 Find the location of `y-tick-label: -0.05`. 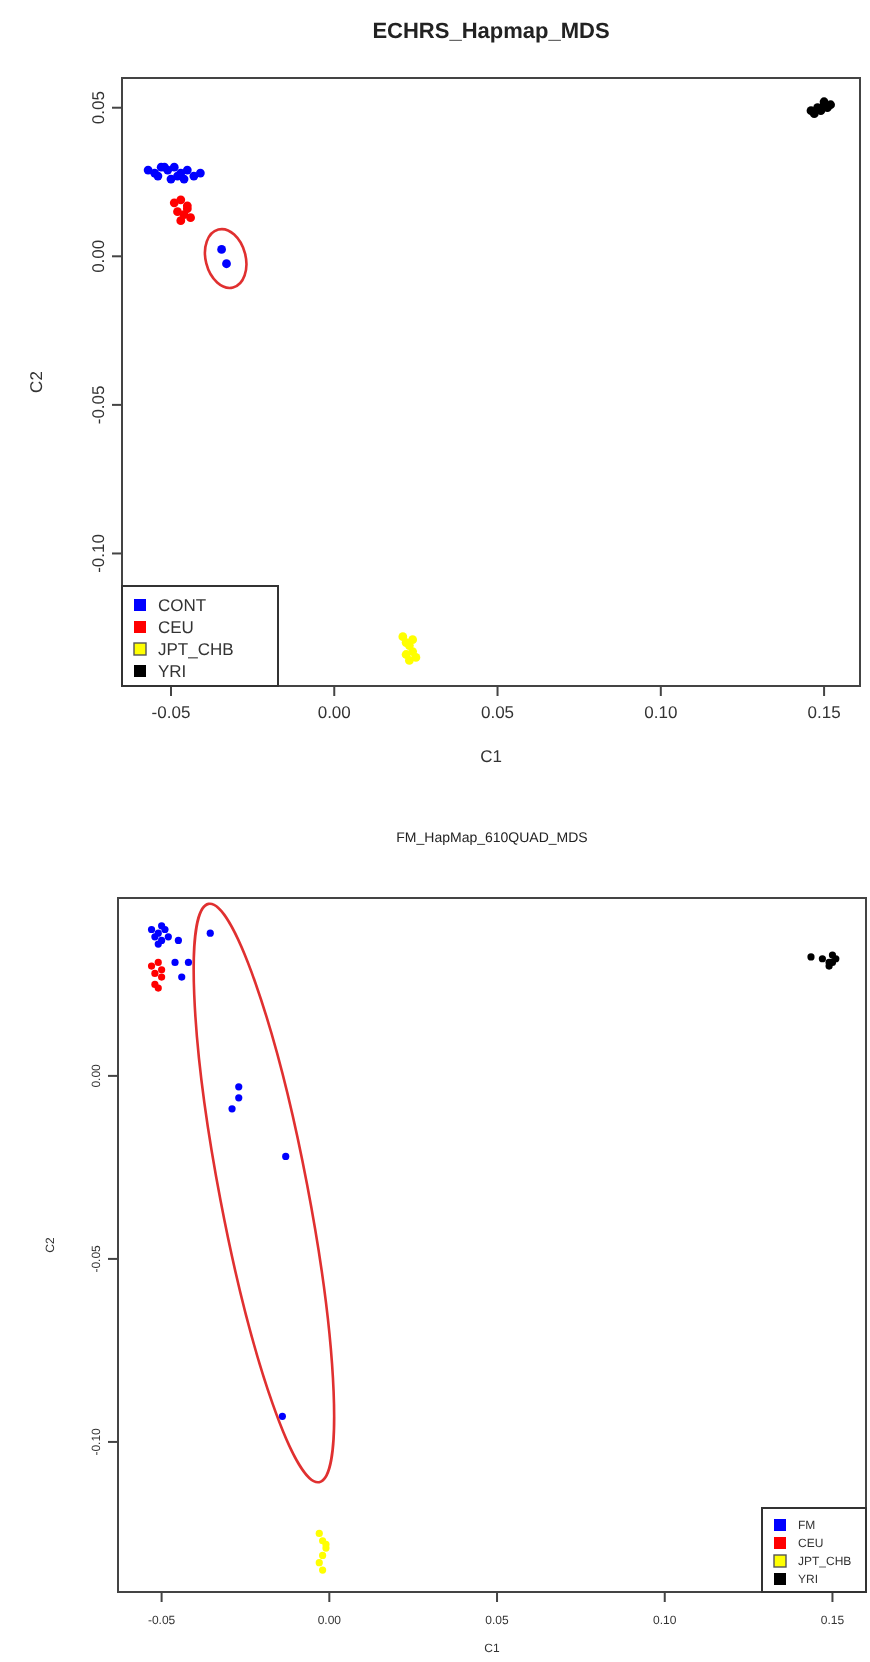

y-tick-label: -0.05 is located at coordinates (98, 404).